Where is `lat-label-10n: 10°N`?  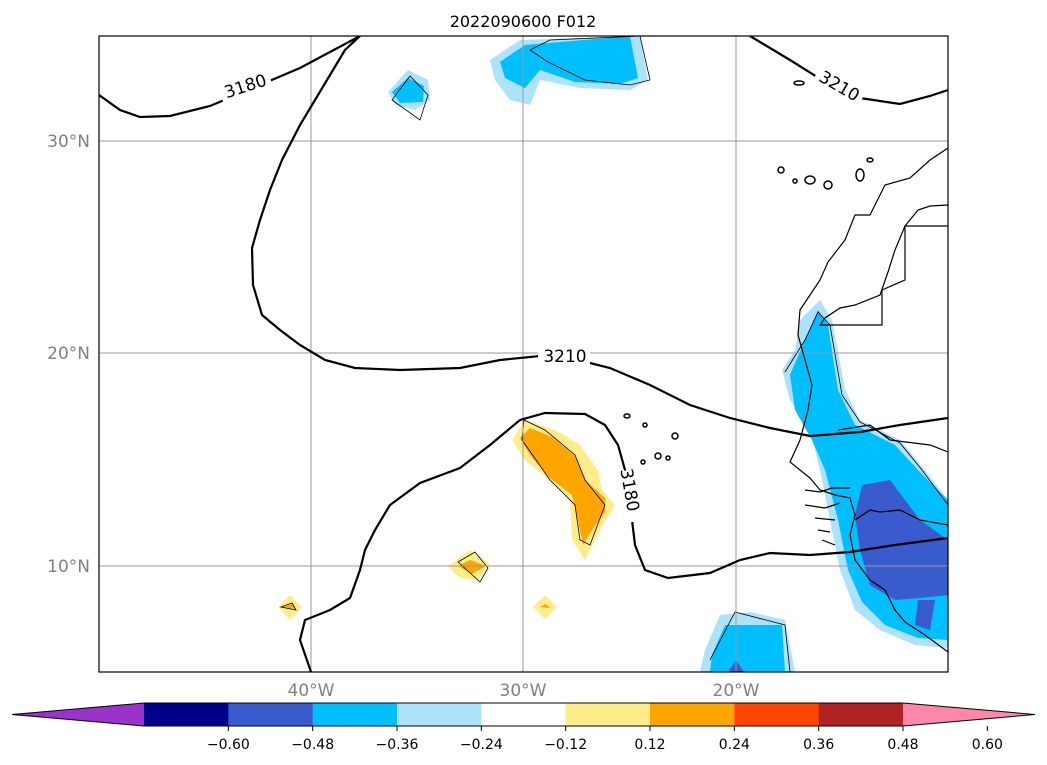
lat-label-10n: 10°N is located at coordinates (68, 567).